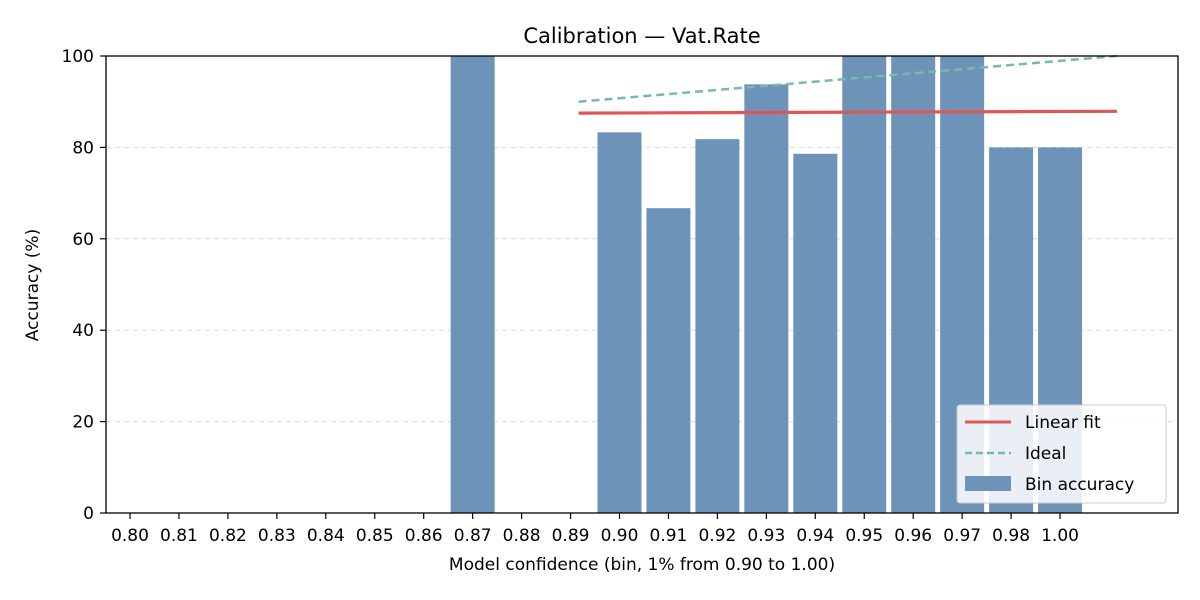  Describe the element at coordinates (913, 536) in the screenshot. I see `x-tick-label: 0.96` at that location.